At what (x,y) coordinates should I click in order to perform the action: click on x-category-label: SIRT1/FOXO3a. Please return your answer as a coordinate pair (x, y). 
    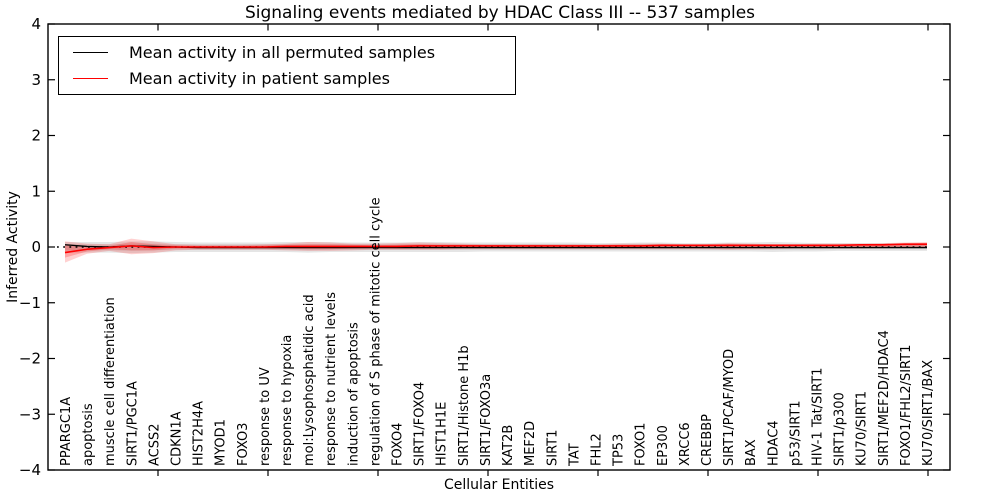
    Looking at the image, I should click on (486, 420).